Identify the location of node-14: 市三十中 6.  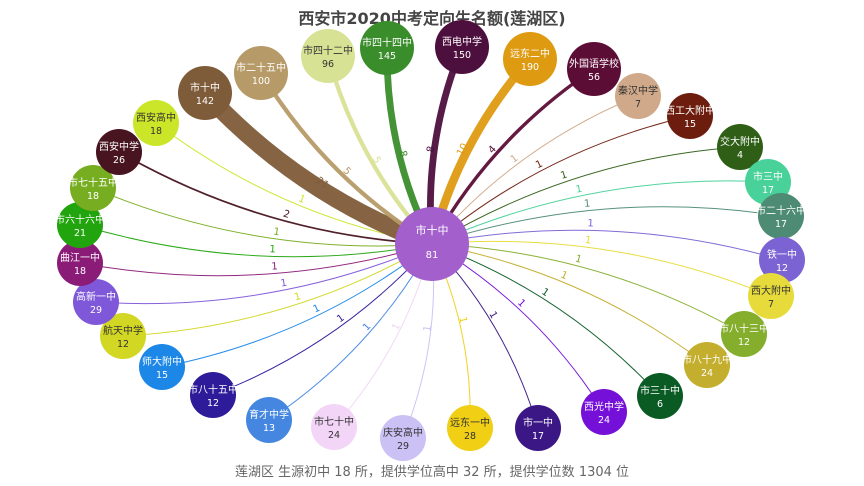
(660, 396).